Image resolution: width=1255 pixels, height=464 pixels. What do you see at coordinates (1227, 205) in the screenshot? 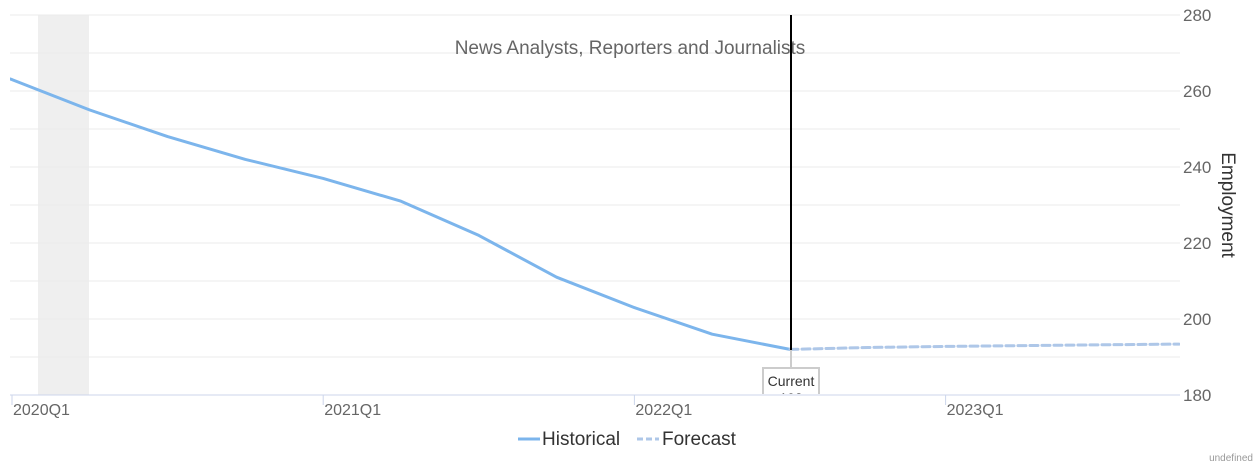
I see `y-axis-title: Employment` at bounding box center [1227, 205].